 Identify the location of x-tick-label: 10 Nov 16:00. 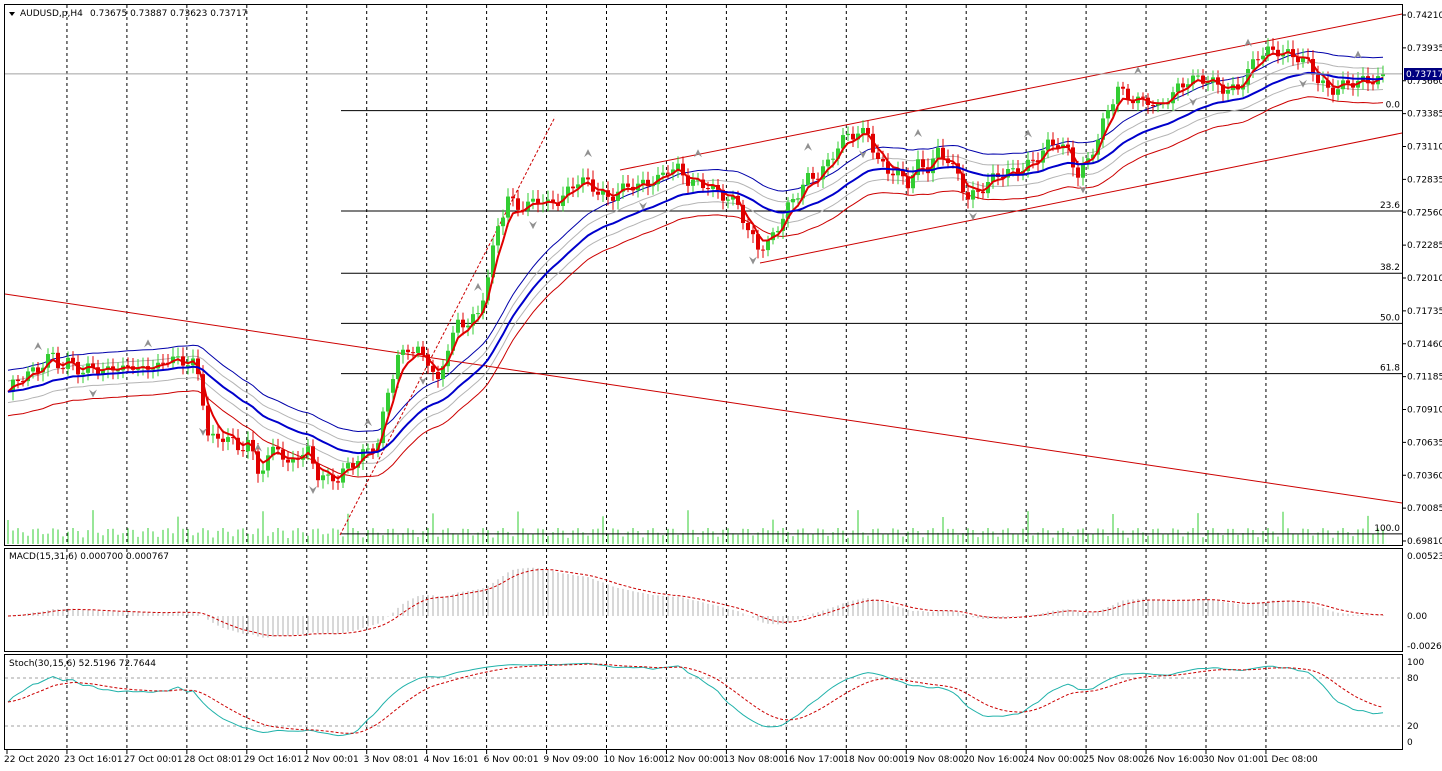
(634, 760).